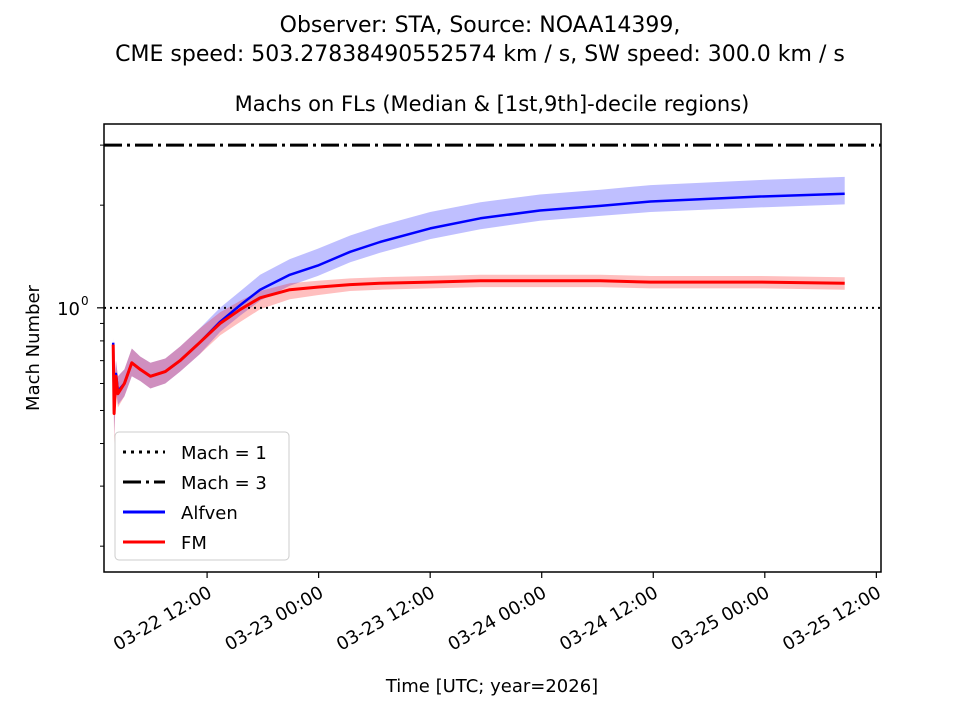 This screenshot has width=960, height=724. Describe the element at coordinates (224, 453) in the screenshot. I see `legend-label: Mach = 1` at that location.